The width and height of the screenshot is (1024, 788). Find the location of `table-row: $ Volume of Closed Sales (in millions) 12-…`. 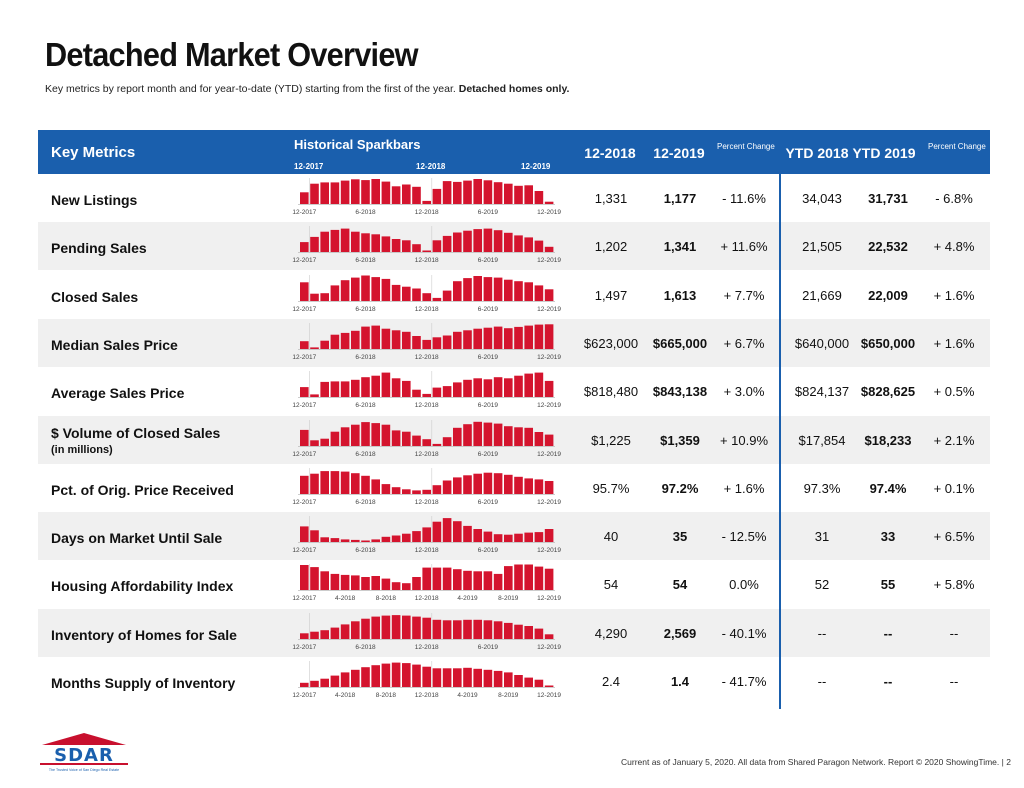

table-row: $ Volume of Closed Sales (in millions) 12-… is located at coordinates (514, 439).